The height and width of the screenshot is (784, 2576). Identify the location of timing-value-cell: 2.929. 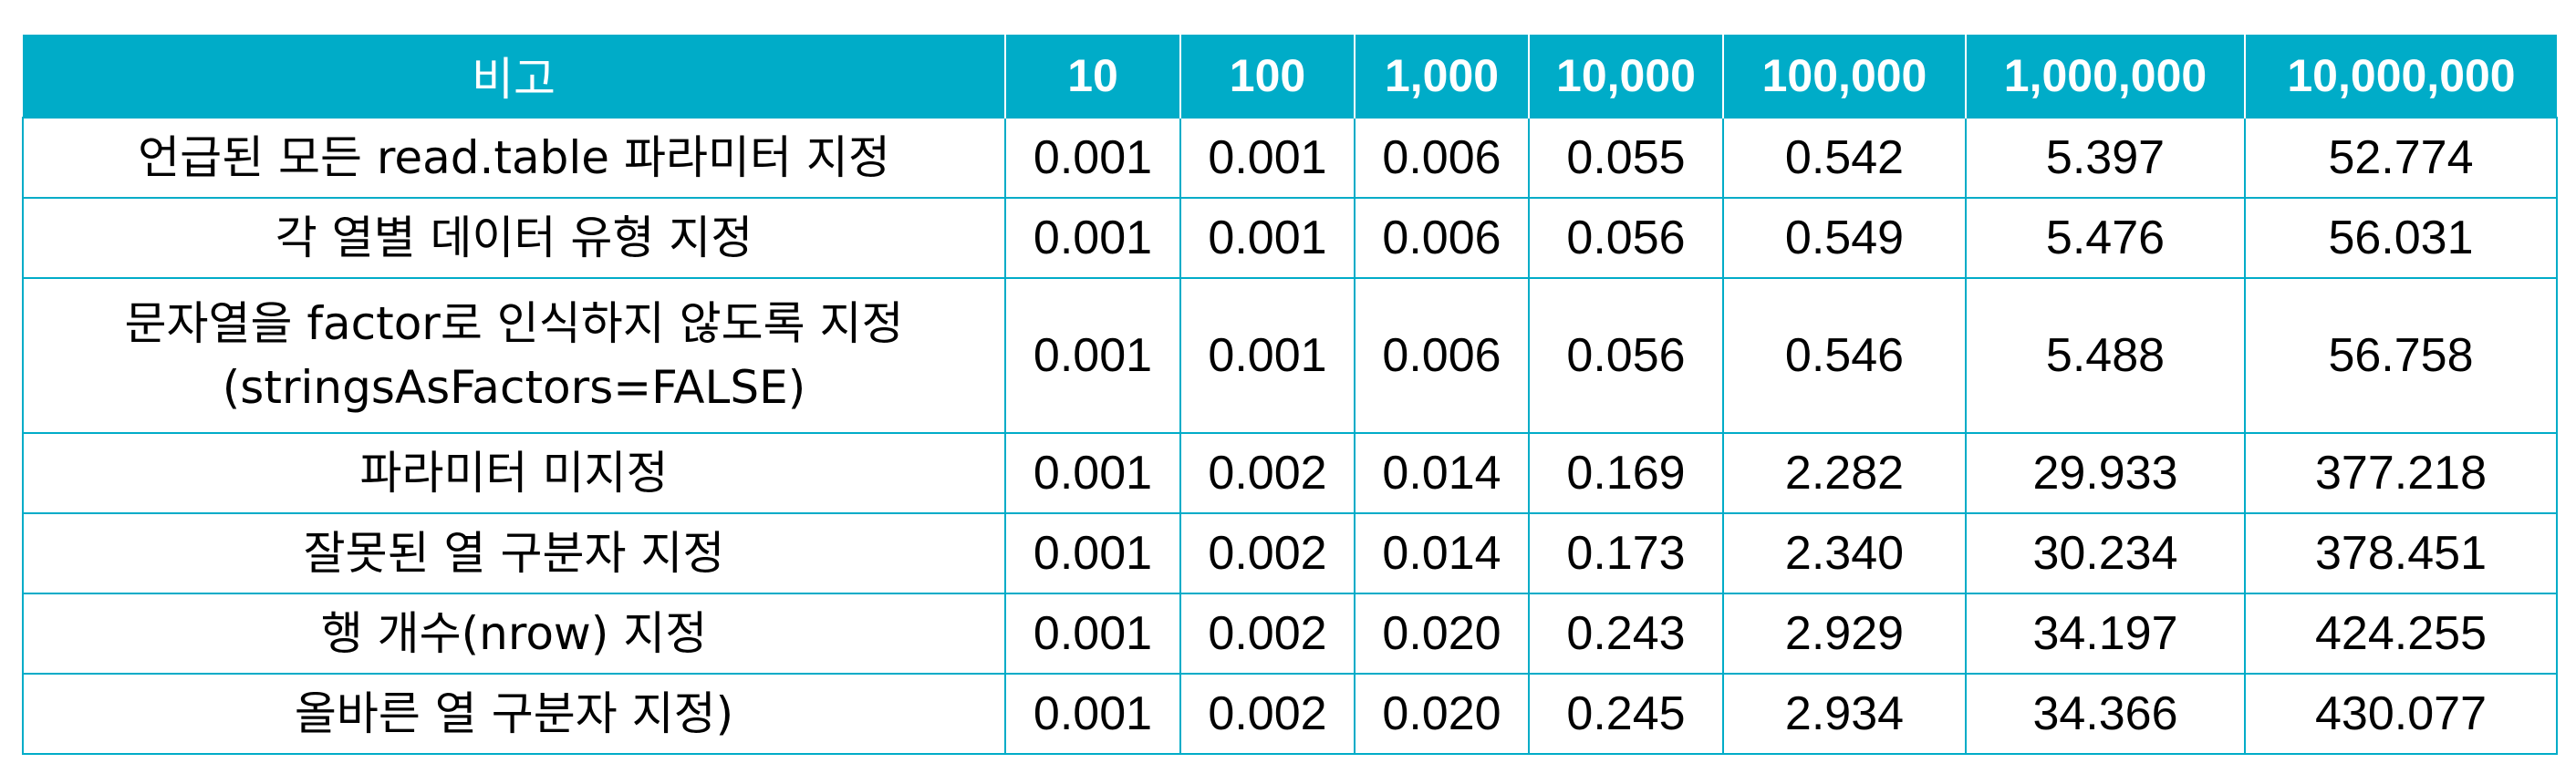
(1844, 634).